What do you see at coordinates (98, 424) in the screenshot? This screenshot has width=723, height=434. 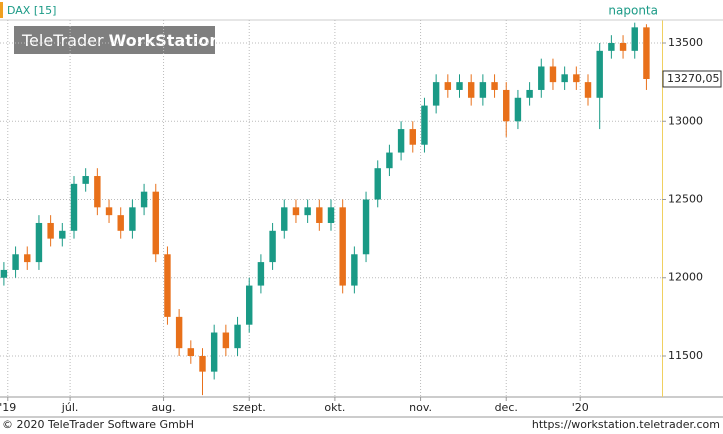 I see `footer-left: © 2020 TeleTrader Software GmbH` at bounding box center [98, 424].